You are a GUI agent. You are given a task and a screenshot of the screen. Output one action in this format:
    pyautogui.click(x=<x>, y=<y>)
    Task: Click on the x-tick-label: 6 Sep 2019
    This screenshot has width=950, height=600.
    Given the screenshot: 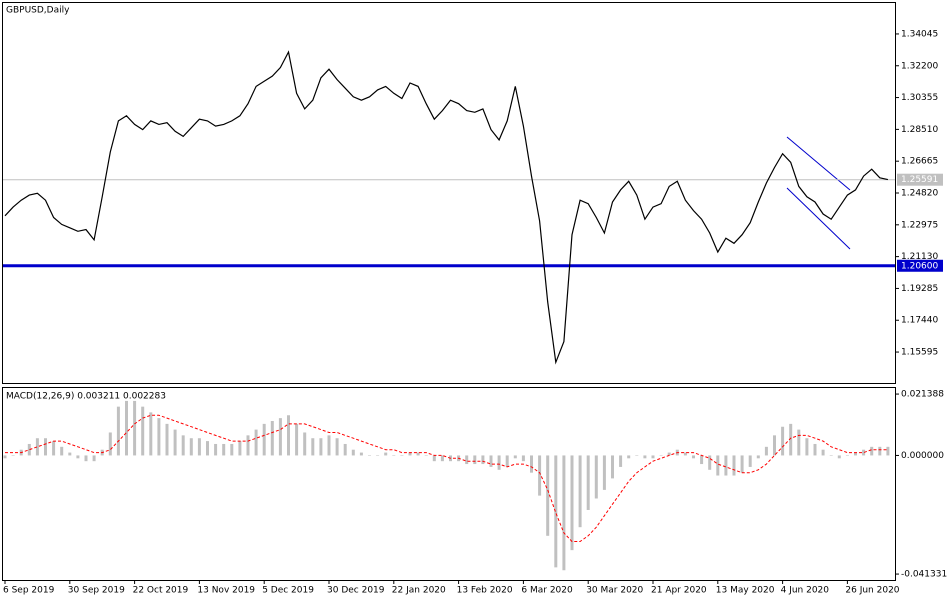 What is the action you would take?
    pyautogui.click(x=29, y=591)
    